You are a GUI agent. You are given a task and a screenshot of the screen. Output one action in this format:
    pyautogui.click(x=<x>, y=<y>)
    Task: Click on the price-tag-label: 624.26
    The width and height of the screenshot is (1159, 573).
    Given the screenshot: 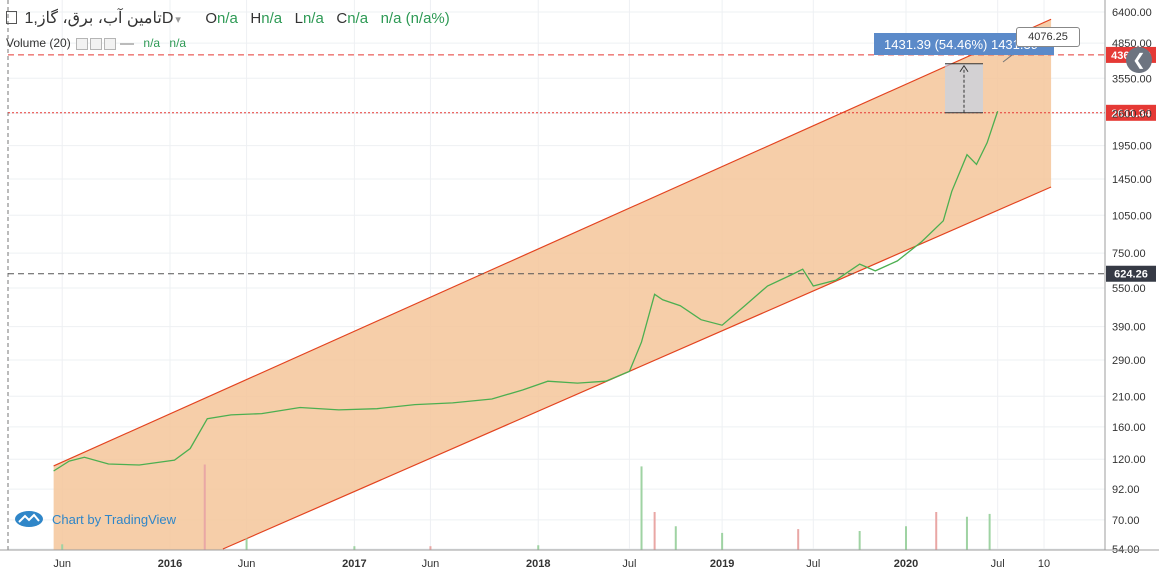 What is the action you would take?
    pyautogui.click(x=1131, y=275)
    